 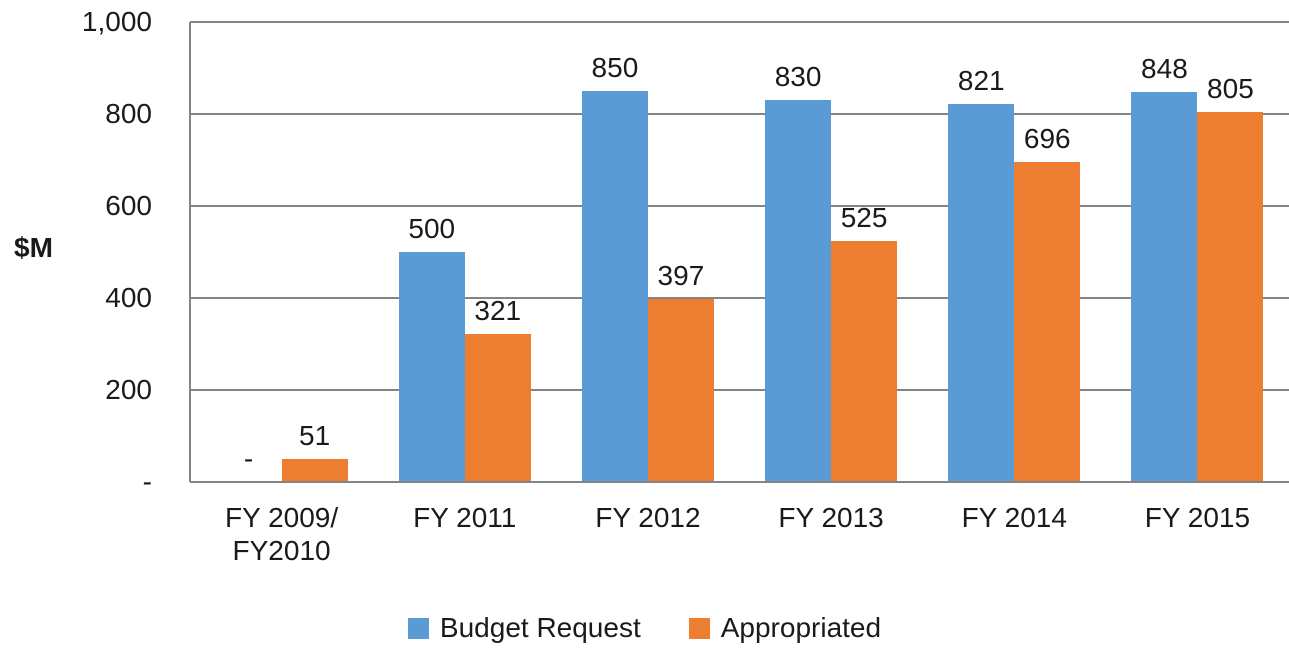 I want to click on legend-swatch-appropriated, so click(x=699, y=628).